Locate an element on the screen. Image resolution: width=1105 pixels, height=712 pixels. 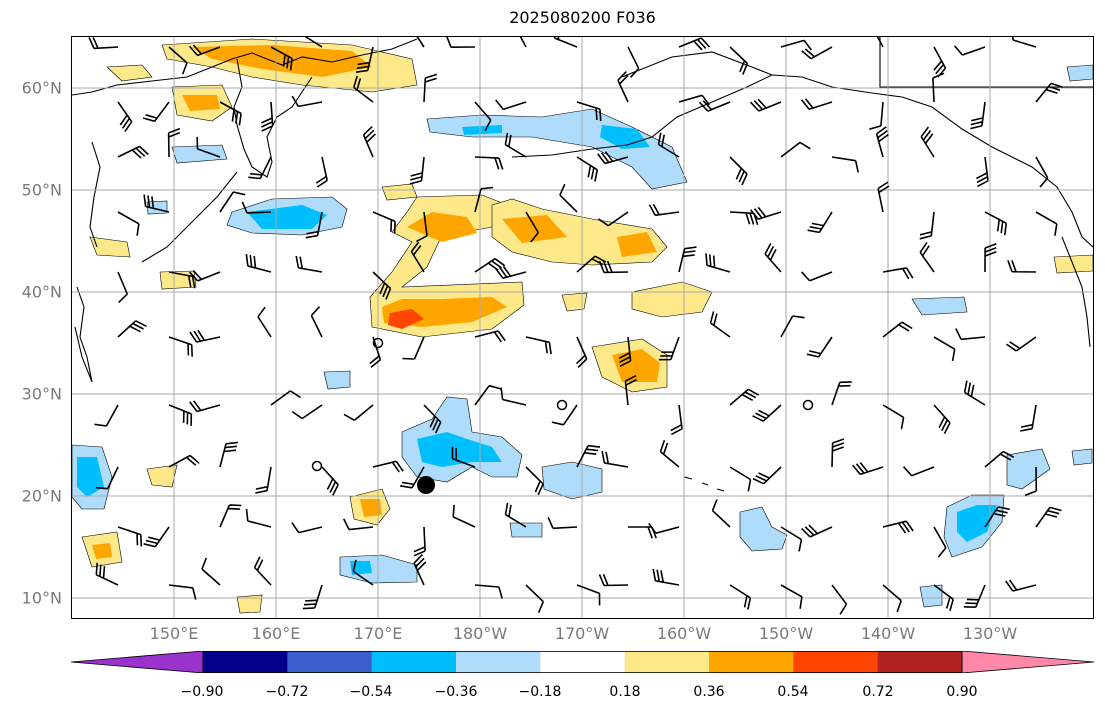
neg-region-central-south-core is located at coordinates (459, 449).